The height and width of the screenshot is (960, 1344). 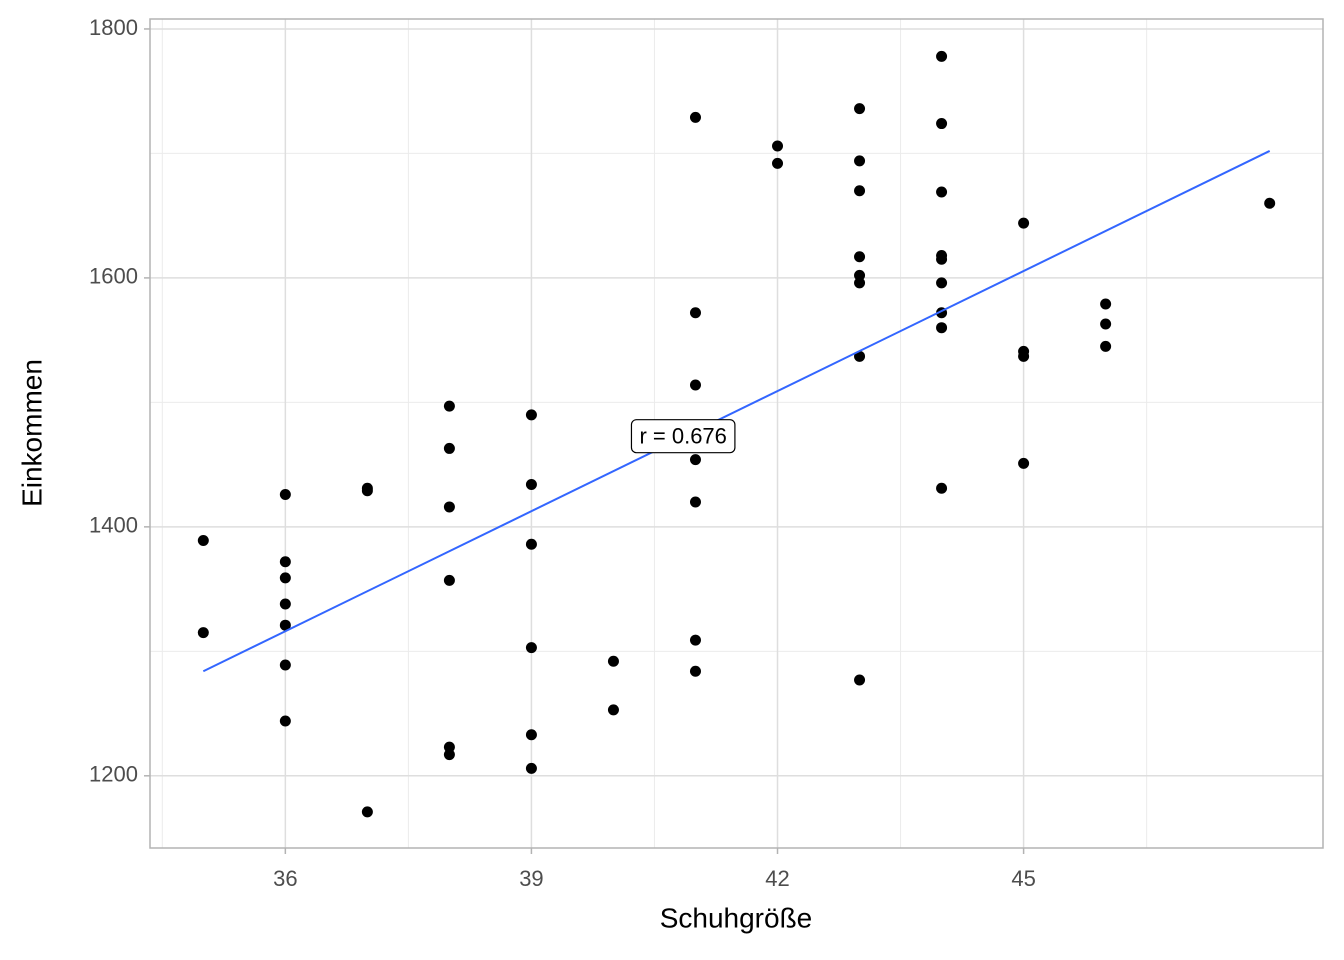 What do you see at coordinates (736, 917) in the screenshot?
I see `x-axis-title: Schuhgröße` at bounding box center [736, 917].